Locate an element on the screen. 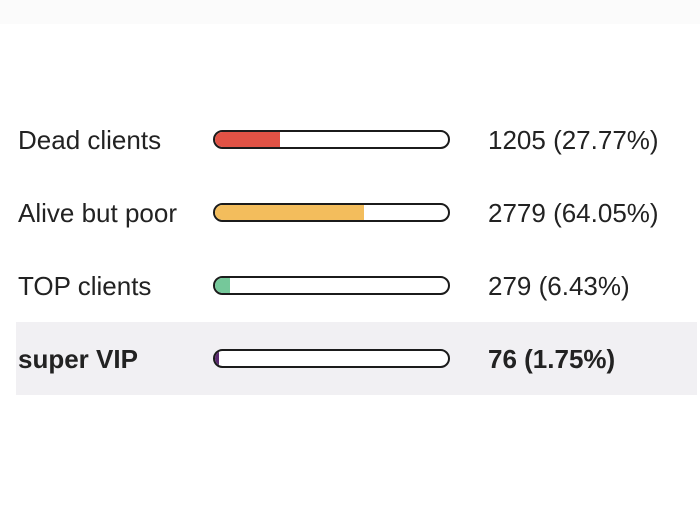 The height and width of the screenshot is (525, 700). segment-value: 1205 (27.77%) is located at coordinates (573, 139).